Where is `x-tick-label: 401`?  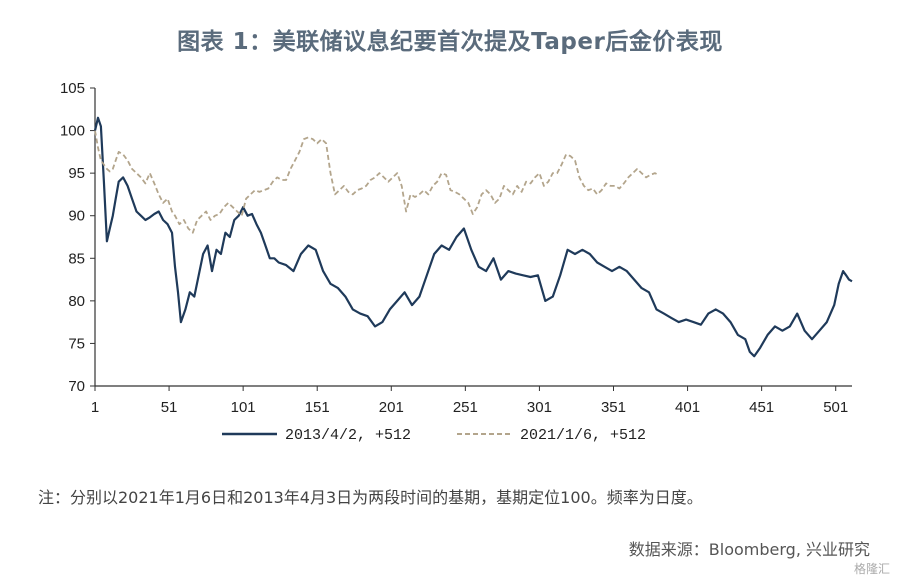
x-tick-label: 401 is located at coordinates (687, 407).